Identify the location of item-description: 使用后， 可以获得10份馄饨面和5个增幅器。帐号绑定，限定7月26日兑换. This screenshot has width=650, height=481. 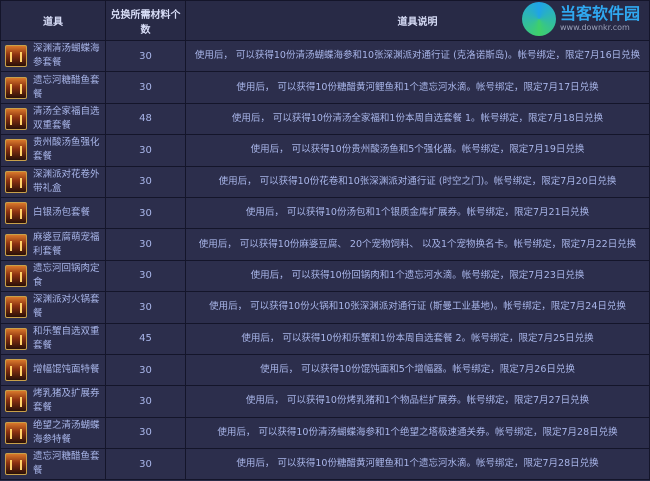
(417, 370).